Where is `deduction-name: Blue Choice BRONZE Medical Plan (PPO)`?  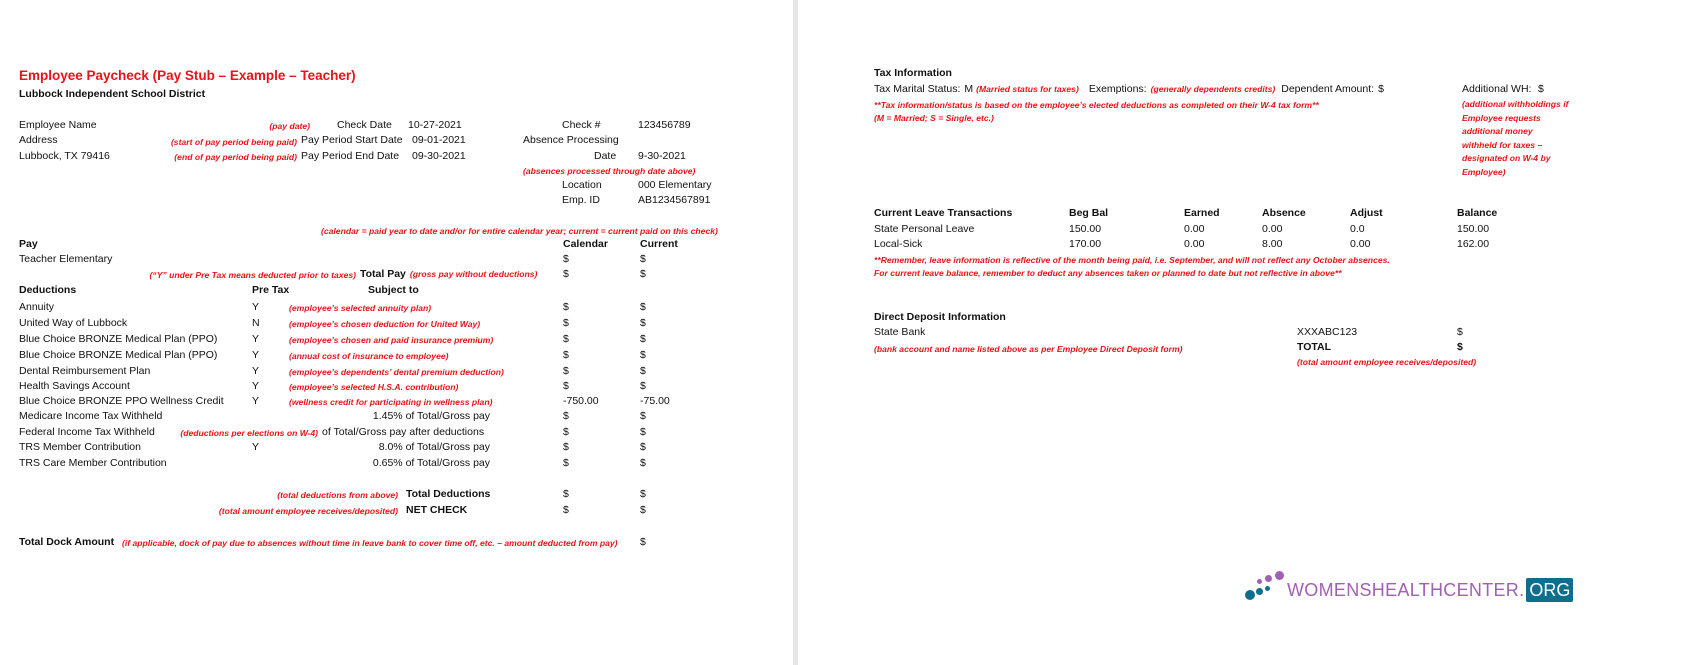 deduction-name: Blue Choice BRONZE Medical Plan (PPO) is located at coordinates (118, 355).